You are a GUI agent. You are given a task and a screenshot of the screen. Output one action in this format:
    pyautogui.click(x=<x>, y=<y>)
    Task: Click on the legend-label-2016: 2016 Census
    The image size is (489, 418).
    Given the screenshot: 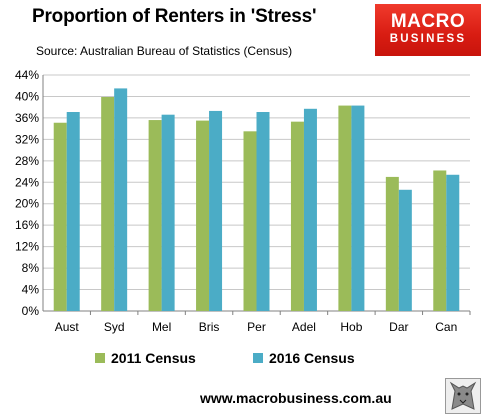 What is the action you would take?
    pyautogui.click(x=312, y=358)
    